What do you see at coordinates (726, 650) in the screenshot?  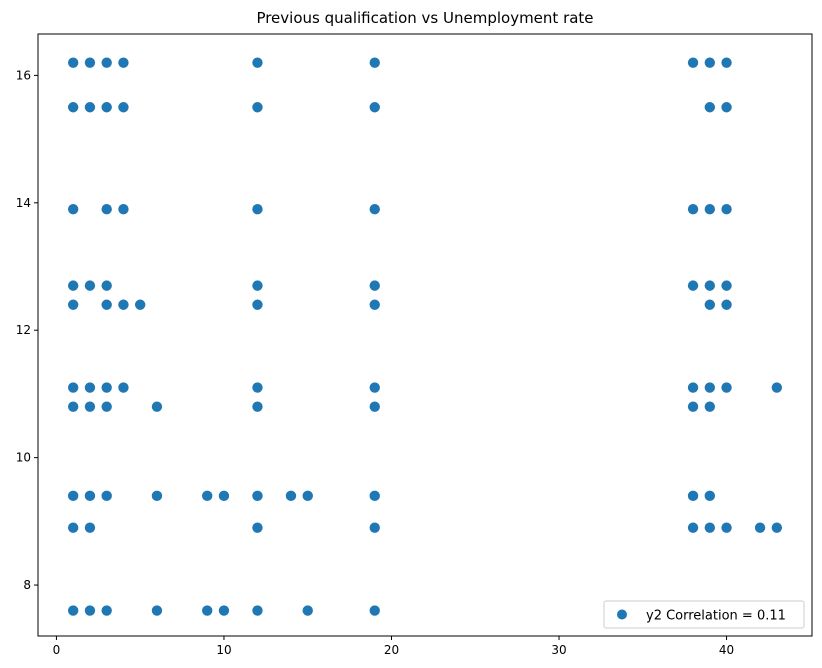 I see `x-tick-label: 40` at bounding box center [726, 650].